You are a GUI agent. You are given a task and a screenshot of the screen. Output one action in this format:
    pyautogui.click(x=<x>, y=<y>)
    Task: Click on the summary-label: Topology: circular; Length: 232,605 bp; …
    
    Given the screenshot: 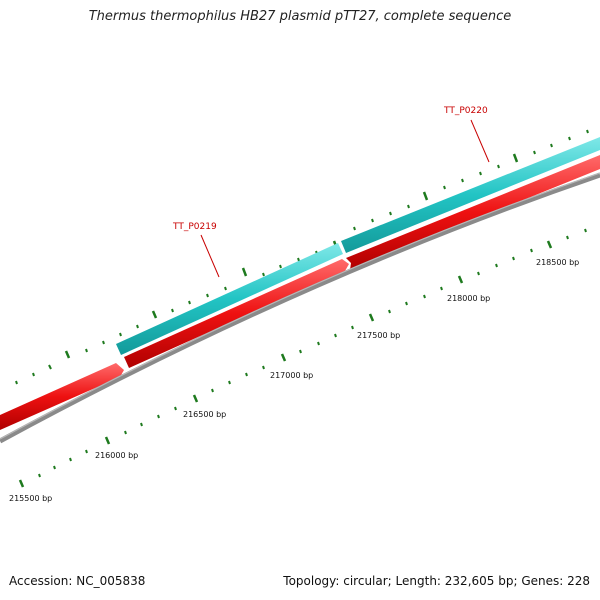 What is the action you would take?
    pyautogui.click(x=436, y=581)
    